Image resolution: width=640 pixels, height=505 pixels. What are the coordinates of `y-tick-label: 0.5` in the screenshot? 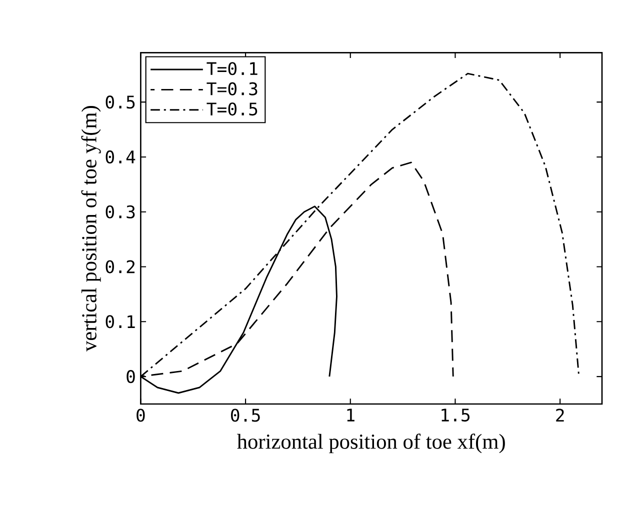 It's located at (120, 102).